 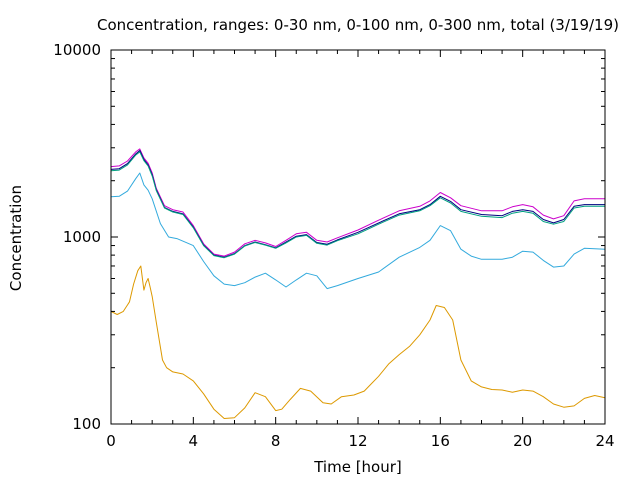 I want to click on y-axis-label: Concentration, so click(x=16, y=238).